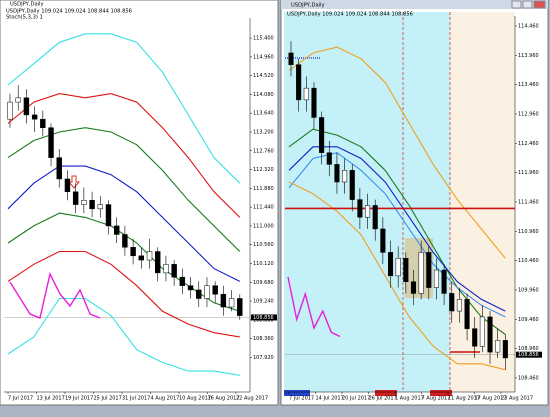  What do you see at coordinates (263, 170) in the screenshot?
I see `price-label: 112.320` at bounding box center [263, 170].